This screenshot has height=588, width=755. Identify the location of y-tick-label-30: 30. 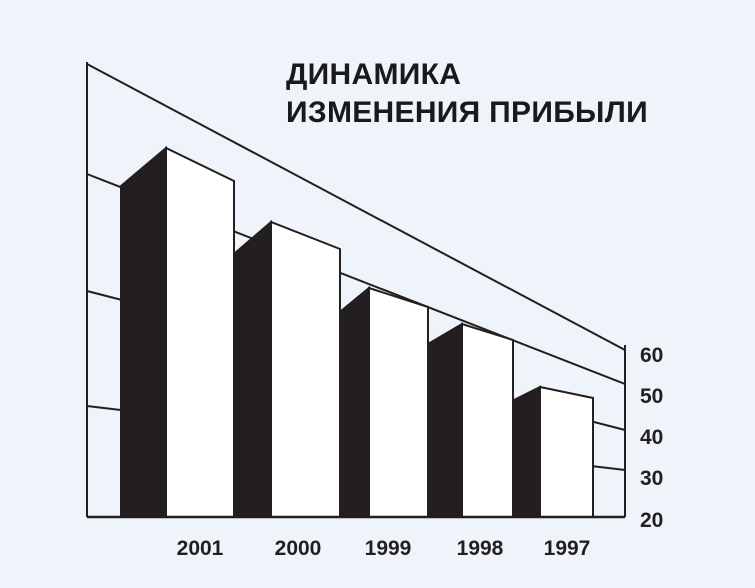
(651, 478).